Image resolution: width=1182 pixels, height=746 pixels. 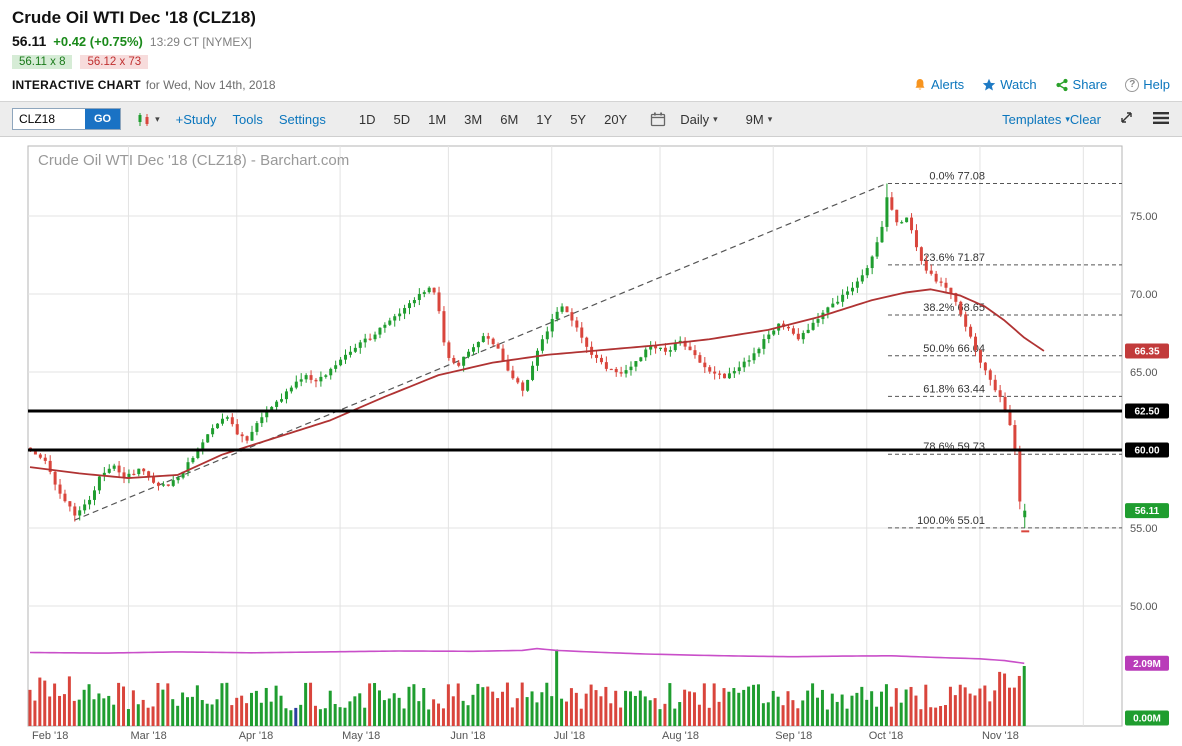 What do you see at coordinates (1147, 719) in the screenshot?
I see `svg-text: 0.00M` at bounding box center [1147, 719].